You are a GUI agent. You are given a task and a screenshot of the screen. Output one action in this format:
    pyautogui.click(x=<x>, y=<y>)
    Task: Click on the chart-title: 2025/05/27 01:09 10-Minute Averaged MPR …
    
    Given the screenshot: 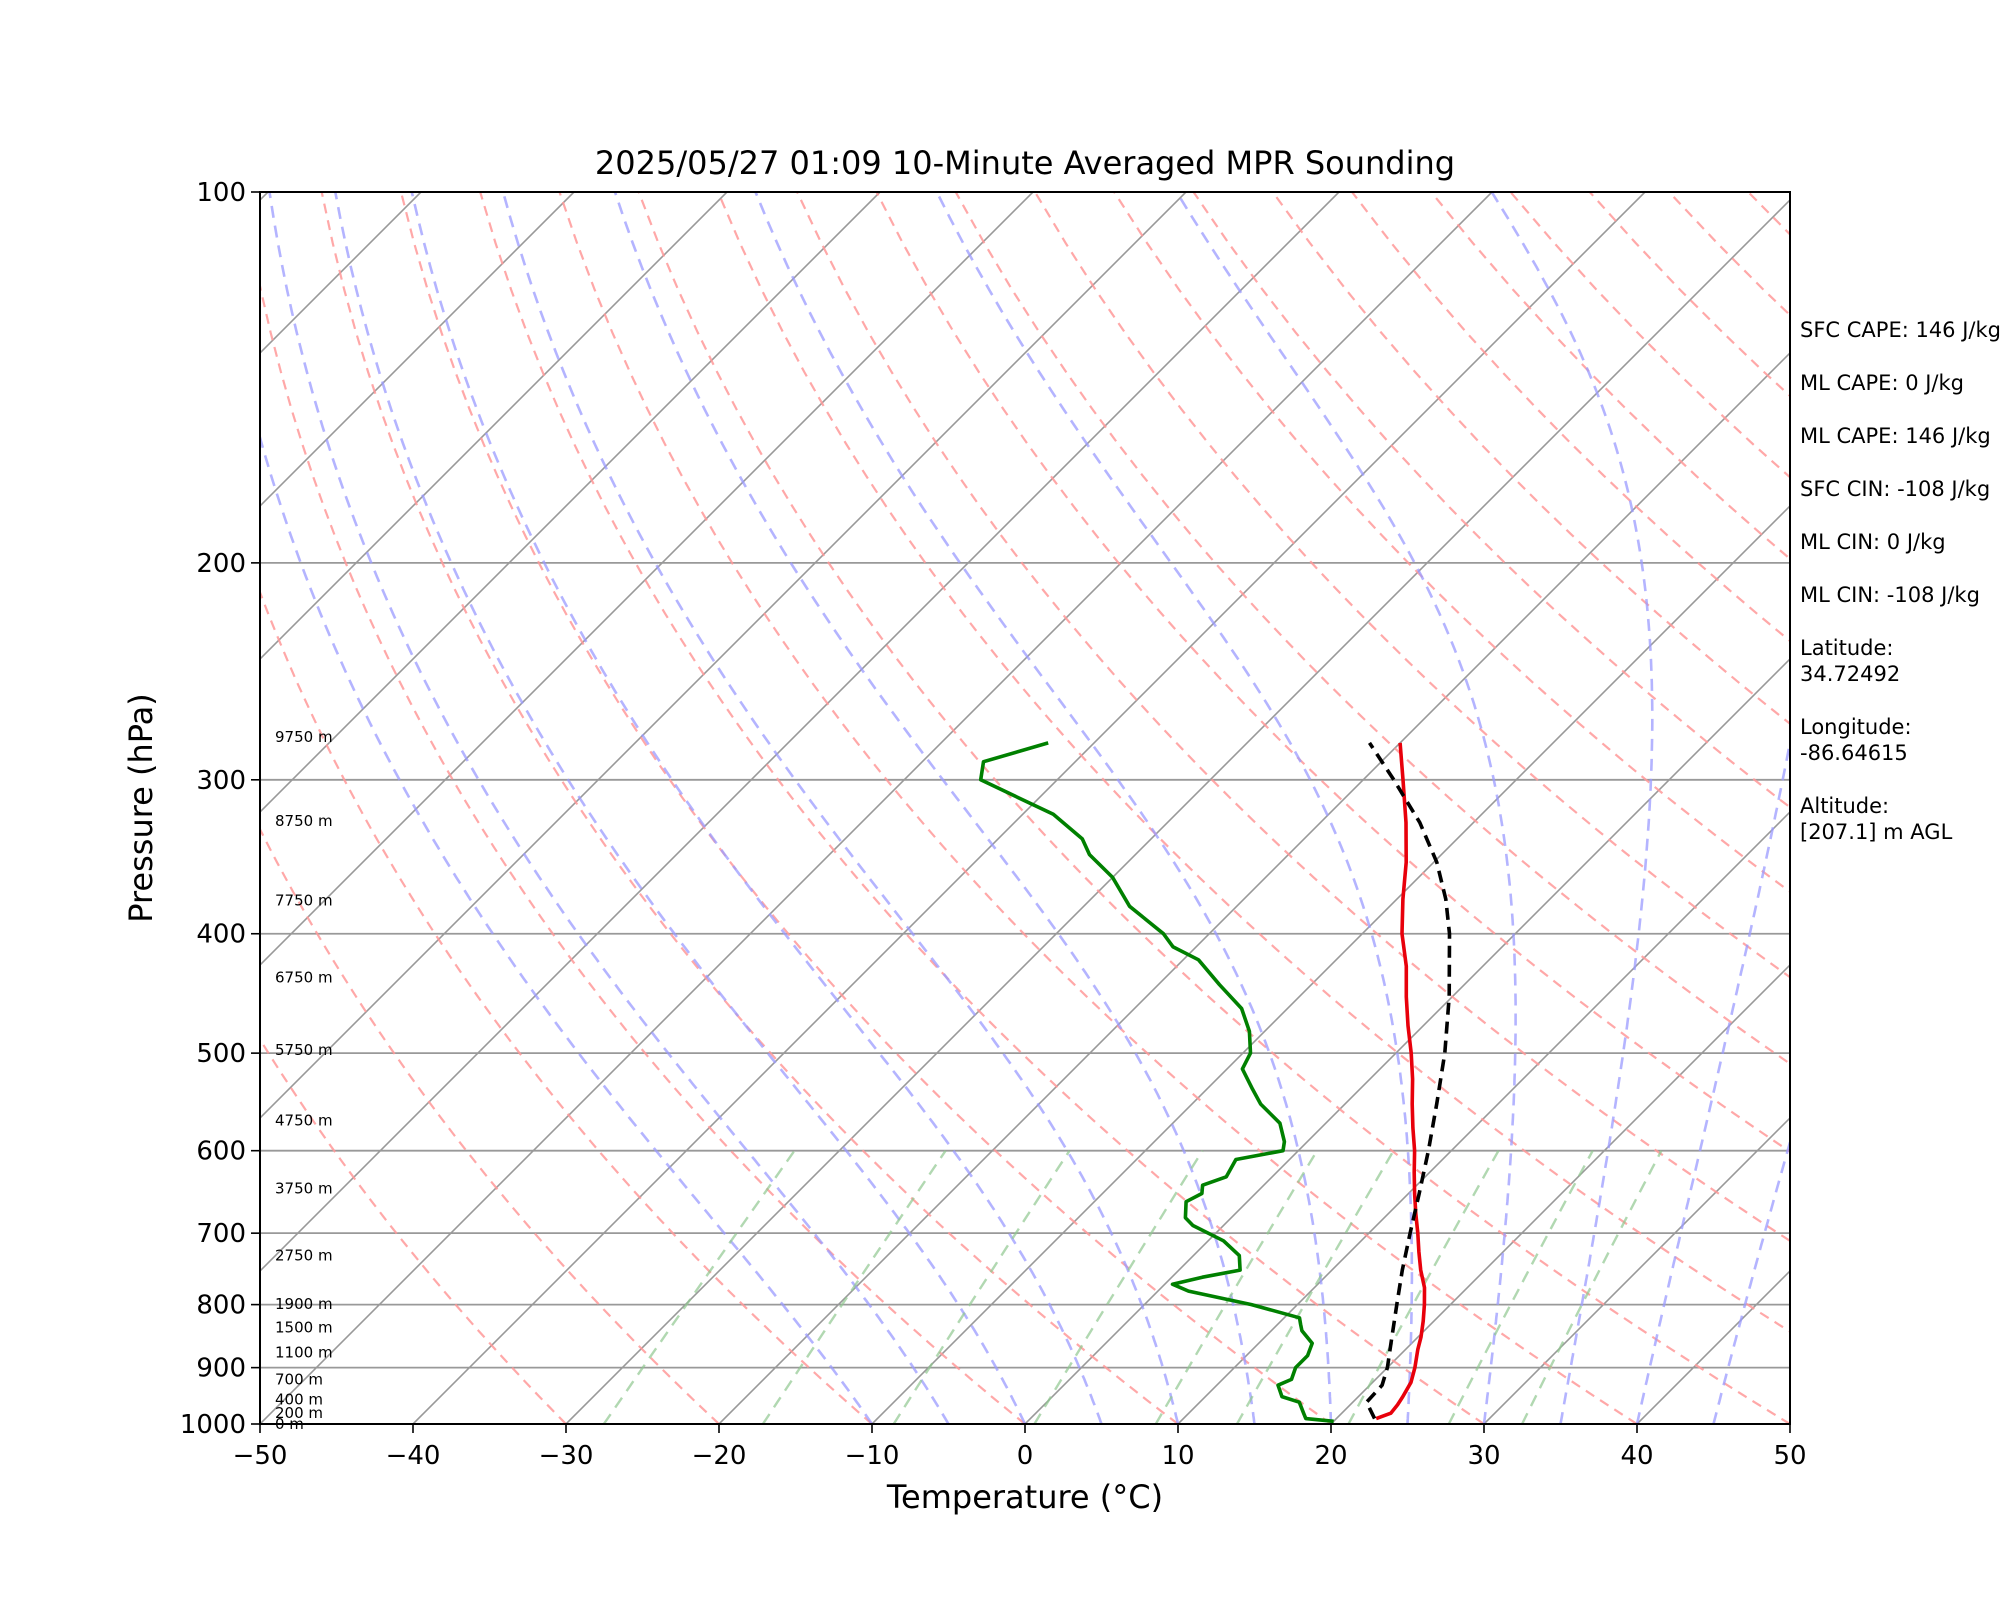 What is the action you would take?
    pyautogui.click(x=1025, y=163)
    